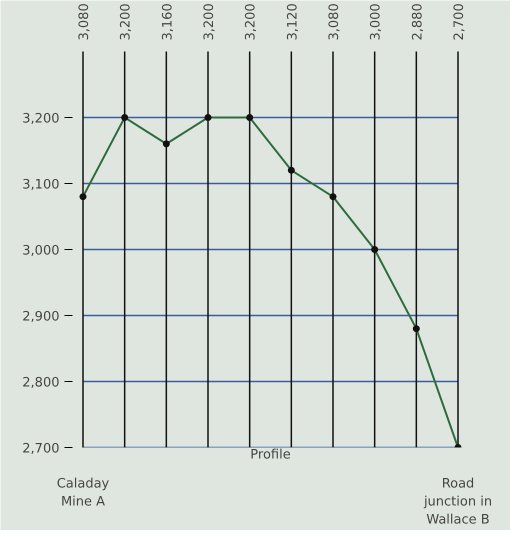 The image size is (520, 537). What do you see at coordinates (459, 21) in the screenshot?
I see `x-tick-label: 2,700` at bounding box center [459, 21].